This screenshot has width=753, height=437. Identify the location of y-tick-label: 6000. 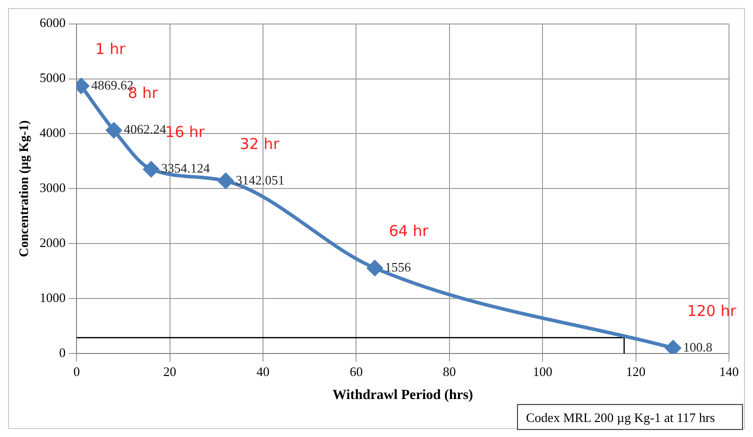
(53, 22).